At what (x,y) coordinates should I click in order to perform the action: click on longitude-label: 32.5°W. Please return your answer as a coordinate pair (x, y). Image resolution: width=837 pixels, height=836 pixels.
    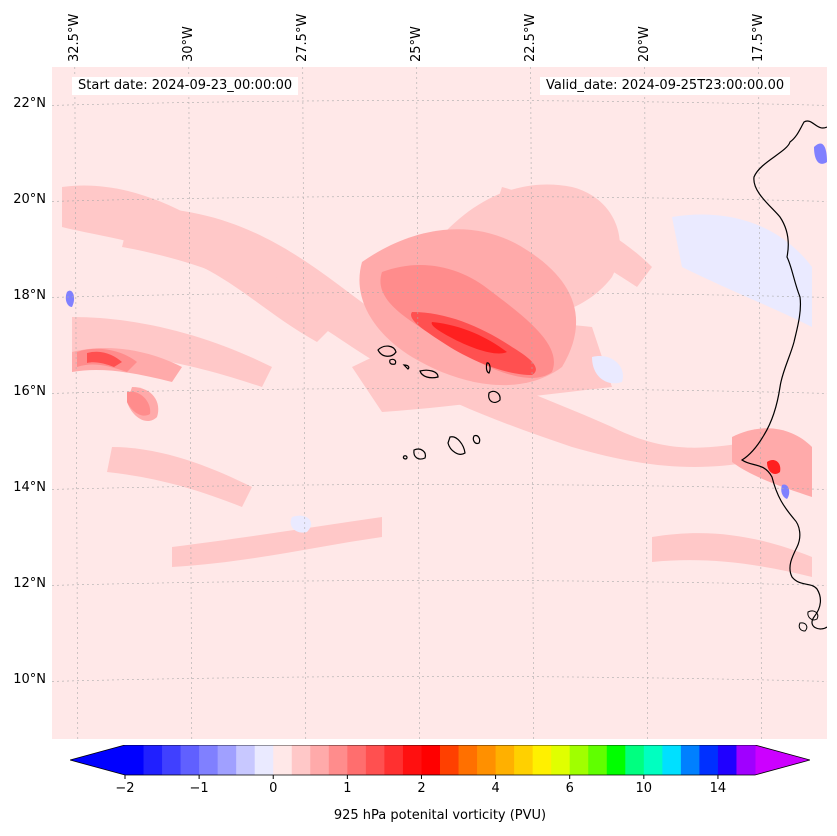
    Looking at the image, I should click on (74, 37).